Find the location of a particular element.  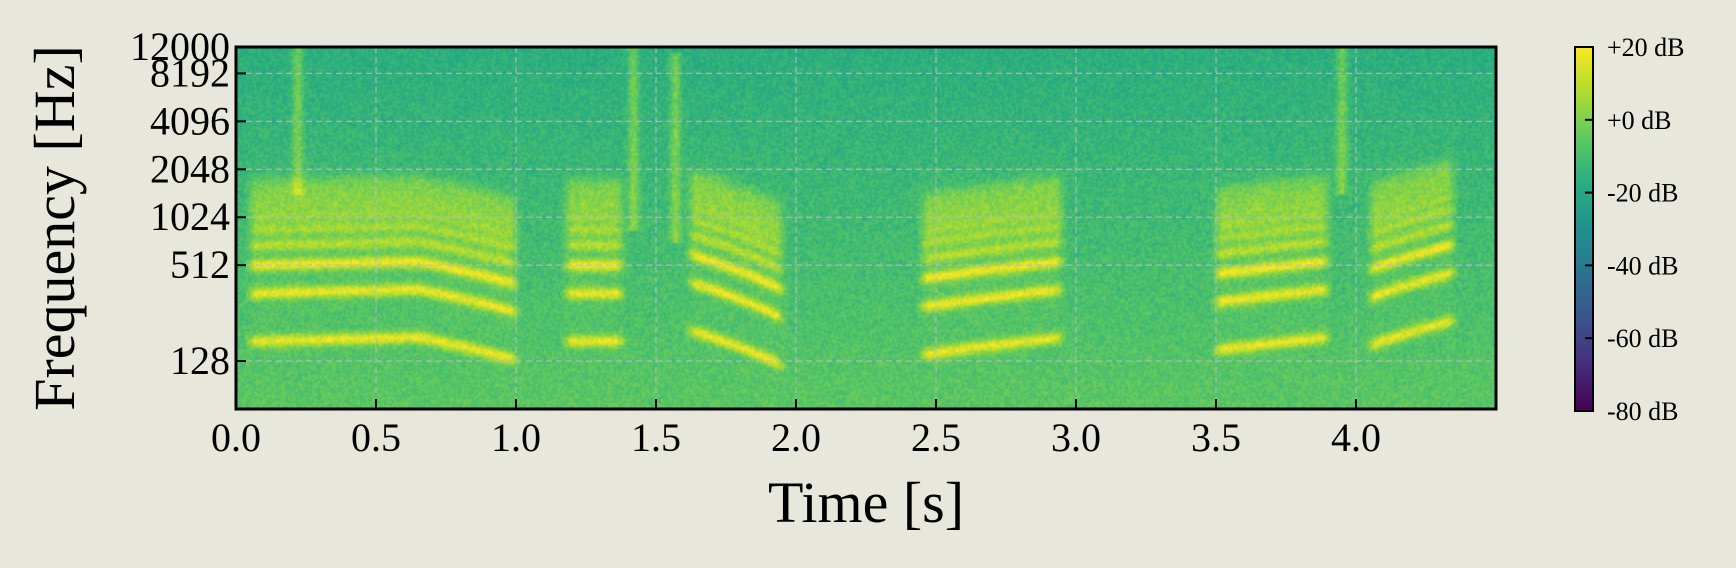

y-tick-label: 2048 is located at coordinates (190, 168).